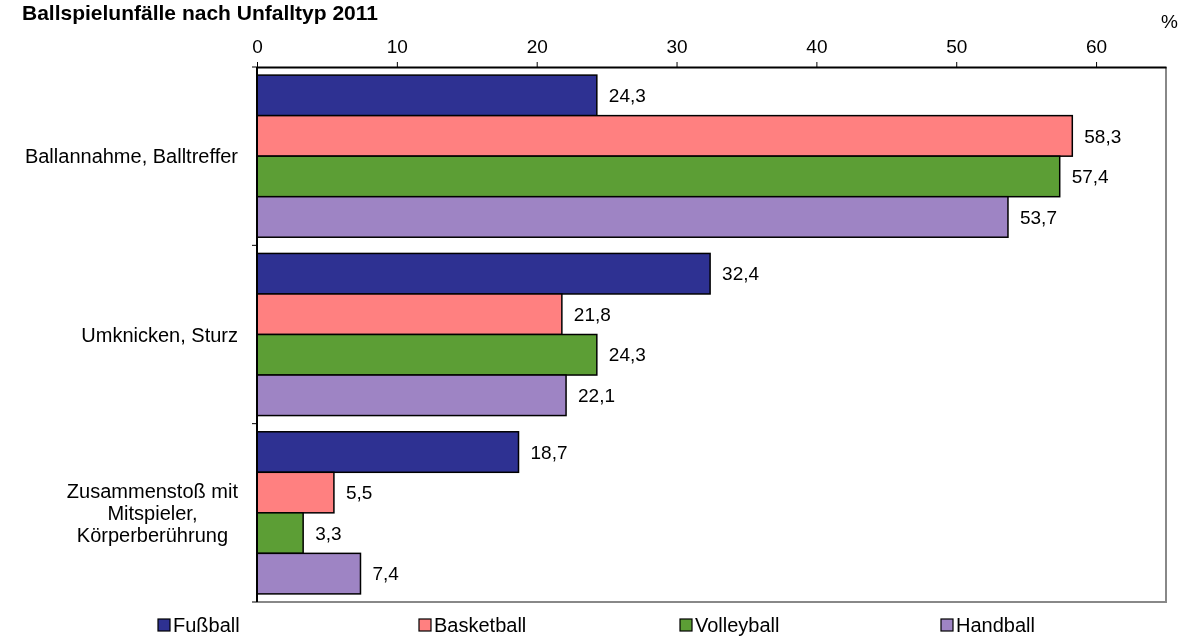 The image size is (1185, 640). Describe the element at coordinates (995, 625) in the screenshot. I see `legend-label: Handball` at that location.